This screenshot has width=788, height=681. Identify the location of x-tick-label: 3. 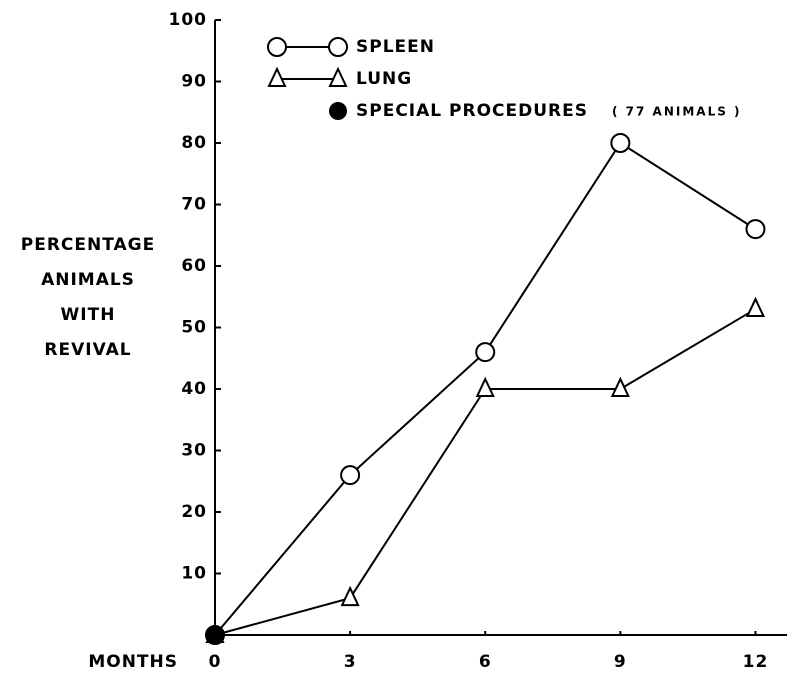
(350, 662).